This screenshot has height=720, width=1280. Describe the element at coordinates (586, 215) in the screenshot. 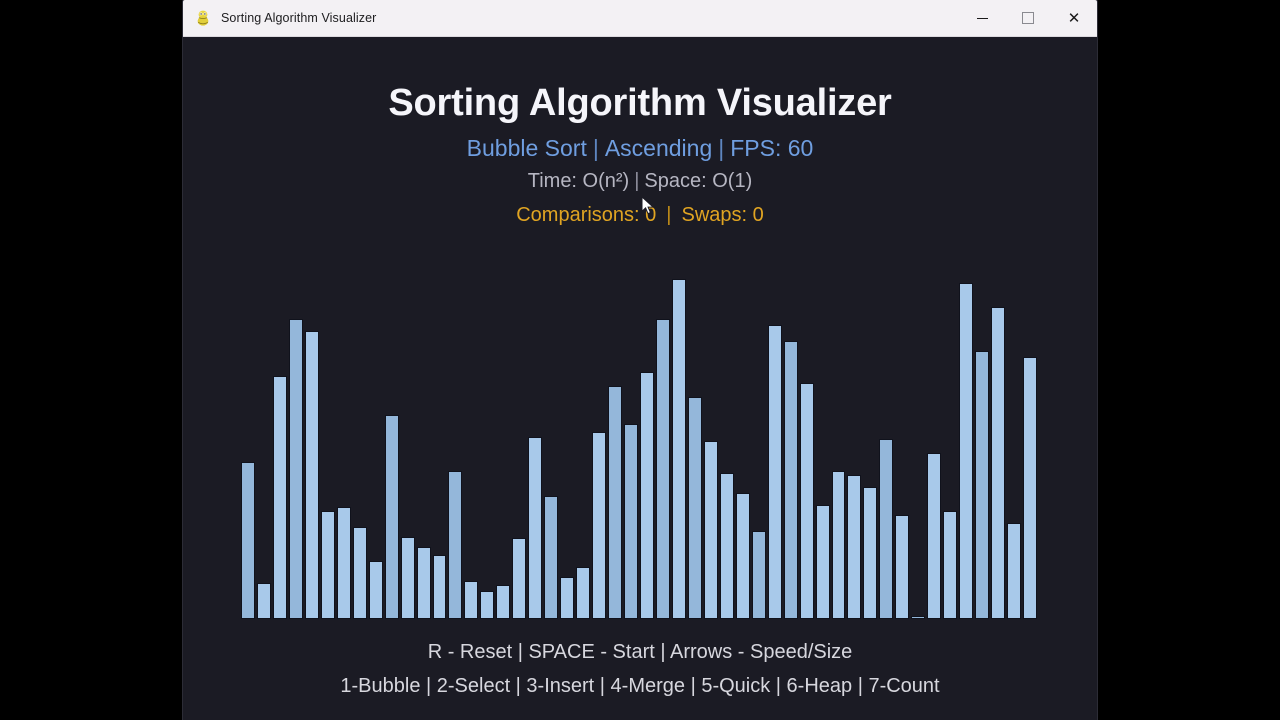

I see `comparisons-counter: Comparisons: 0` at that location.